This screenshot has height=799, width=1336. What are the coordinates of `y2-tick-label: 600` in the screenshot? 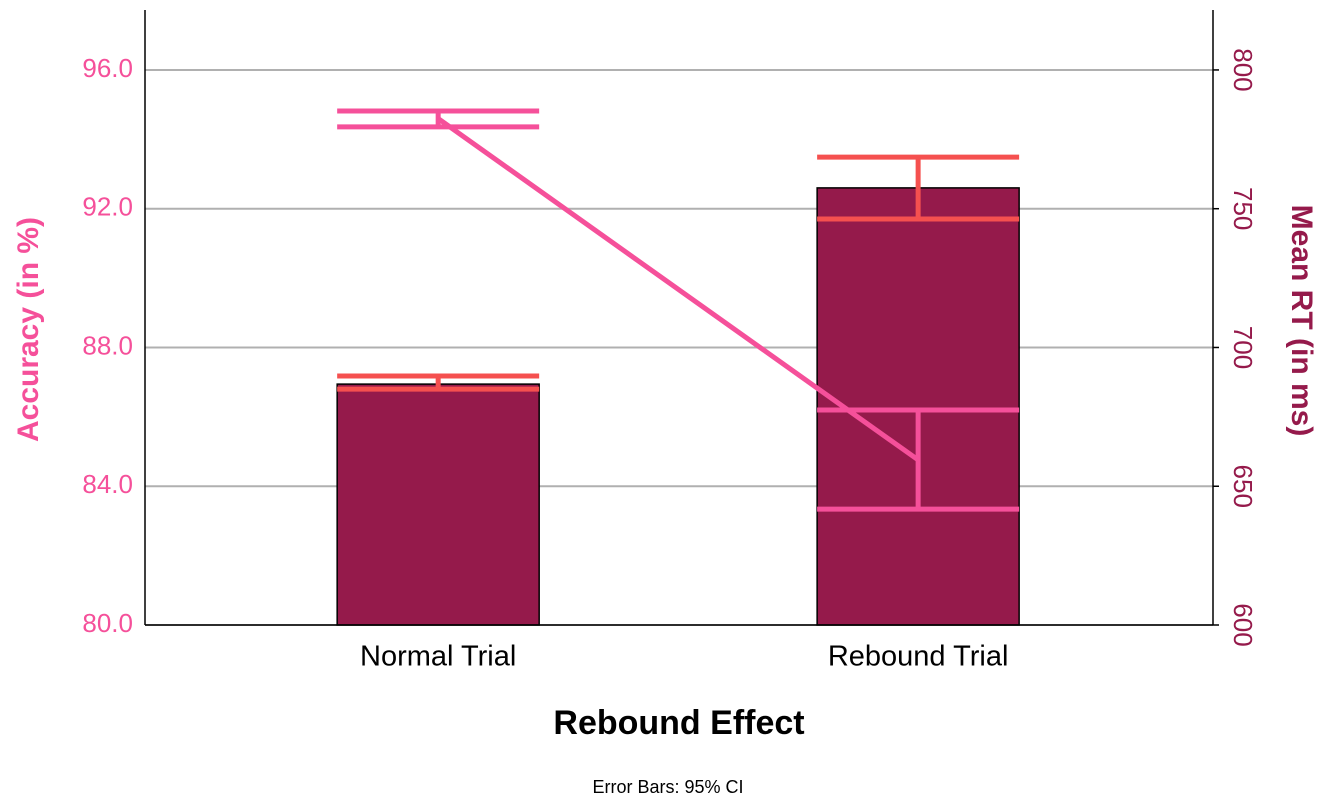 It's located at (1243, 624).